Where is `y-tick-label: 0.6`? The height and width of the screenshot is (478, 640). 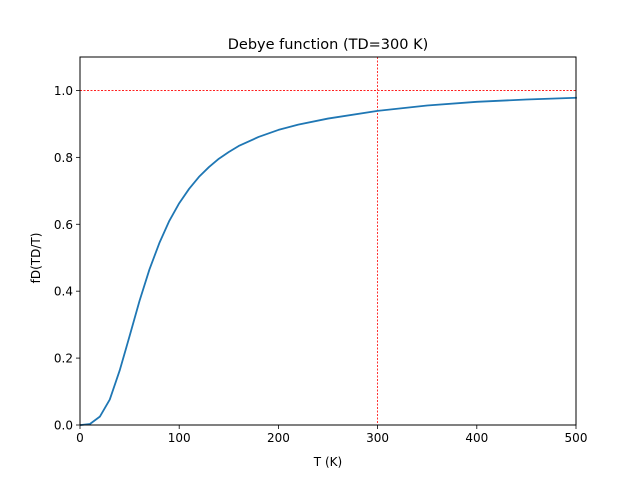
y-tick-label: 0.6 is located at coordinates (63, 225).